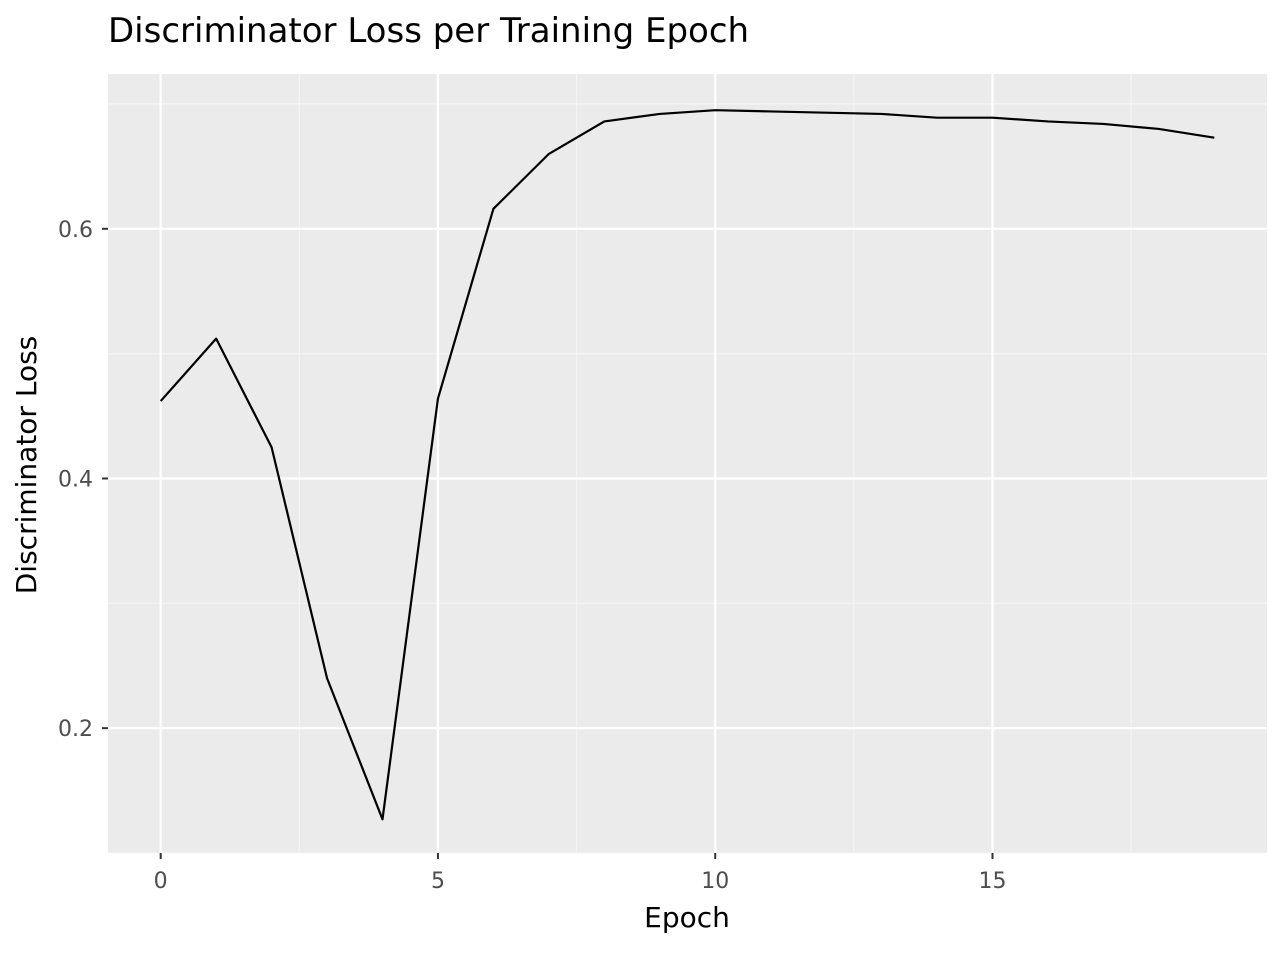  What do you see at coordinates (993, 881) in the screenshot?
I see `x-tick-label: 15` at bounding box center [993, 881].